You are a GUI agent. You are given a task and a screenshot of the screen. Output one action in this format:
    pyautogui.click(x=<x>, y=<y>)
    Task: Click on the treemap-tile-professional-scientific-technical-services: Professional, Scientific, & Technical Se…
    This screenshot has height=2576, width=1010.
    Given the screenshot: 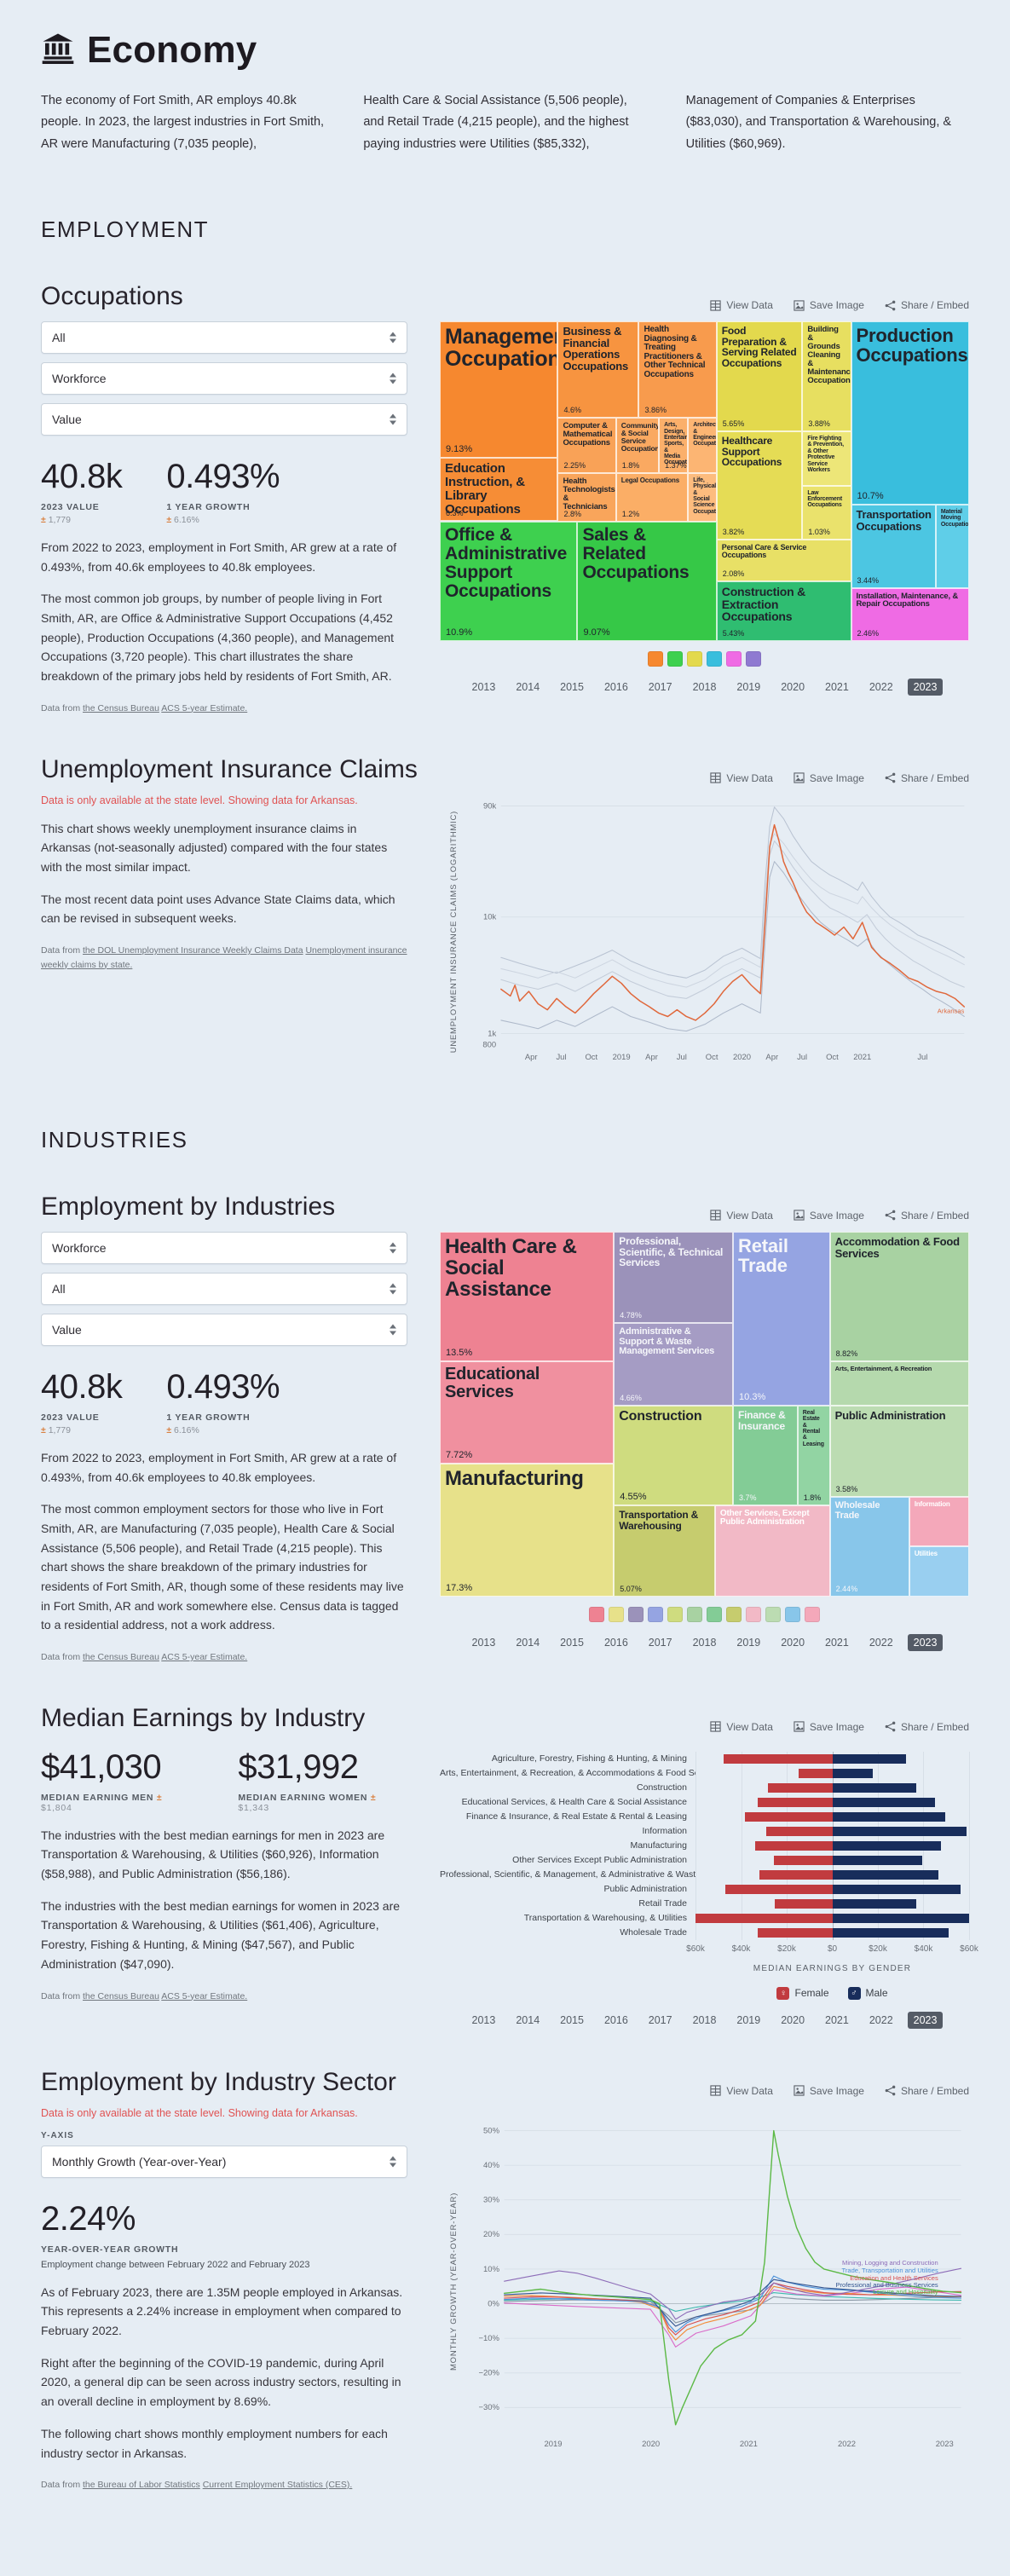 What is the action you would take?
    pyautogui.click(x=674, y=1277)
    